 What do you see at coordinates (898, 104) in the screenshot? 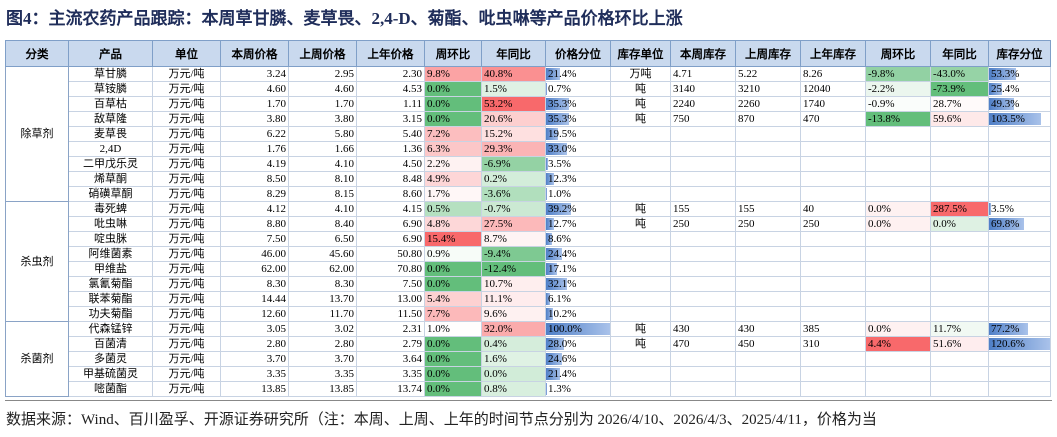
I see `cell: -0.9%` at bounding box center [898, 104].